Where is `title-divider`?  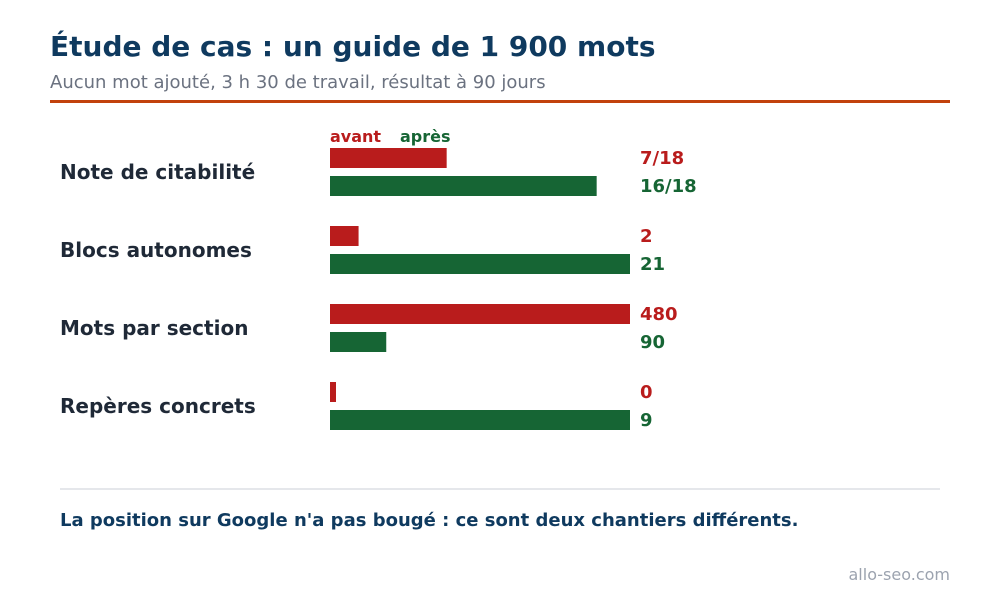 title-divider is located at coordinates (500, 101).